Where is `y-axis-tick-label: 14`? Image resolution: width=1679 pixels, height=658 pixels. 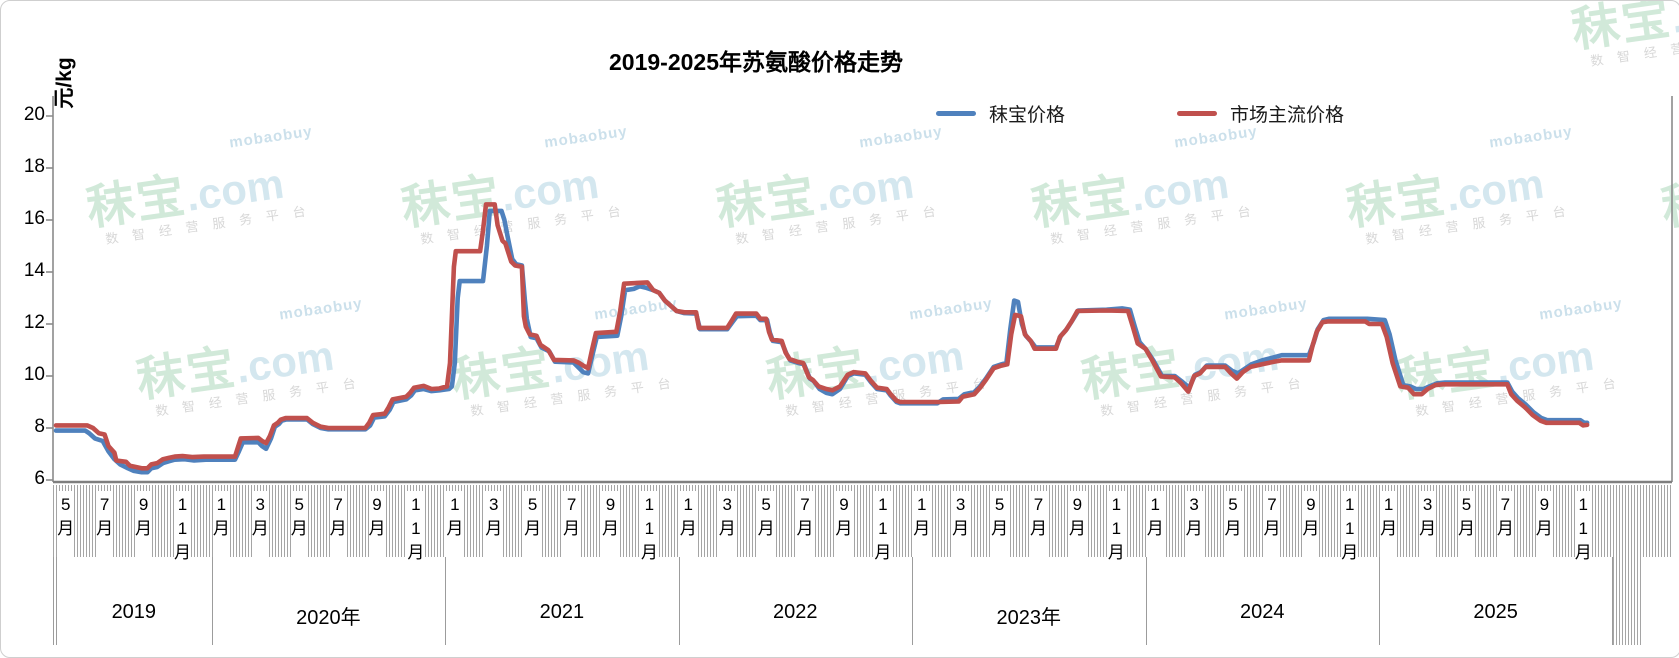
y-axis-tick-label: 14 is located at coordinates (34, 270).